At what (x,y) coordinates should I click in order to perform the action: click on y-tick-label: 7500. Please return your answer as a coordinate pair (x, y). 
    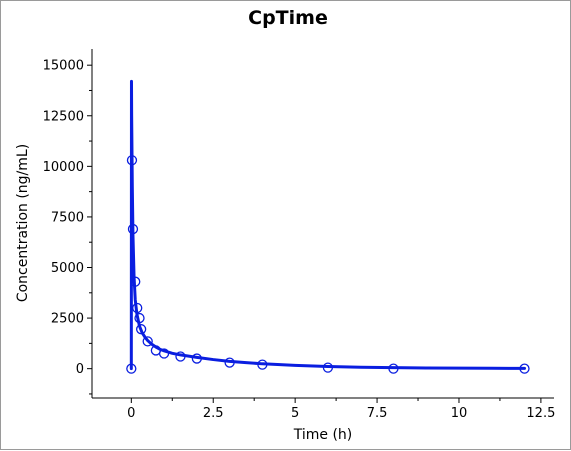
    Looking at the image, I should click on (67, 217).